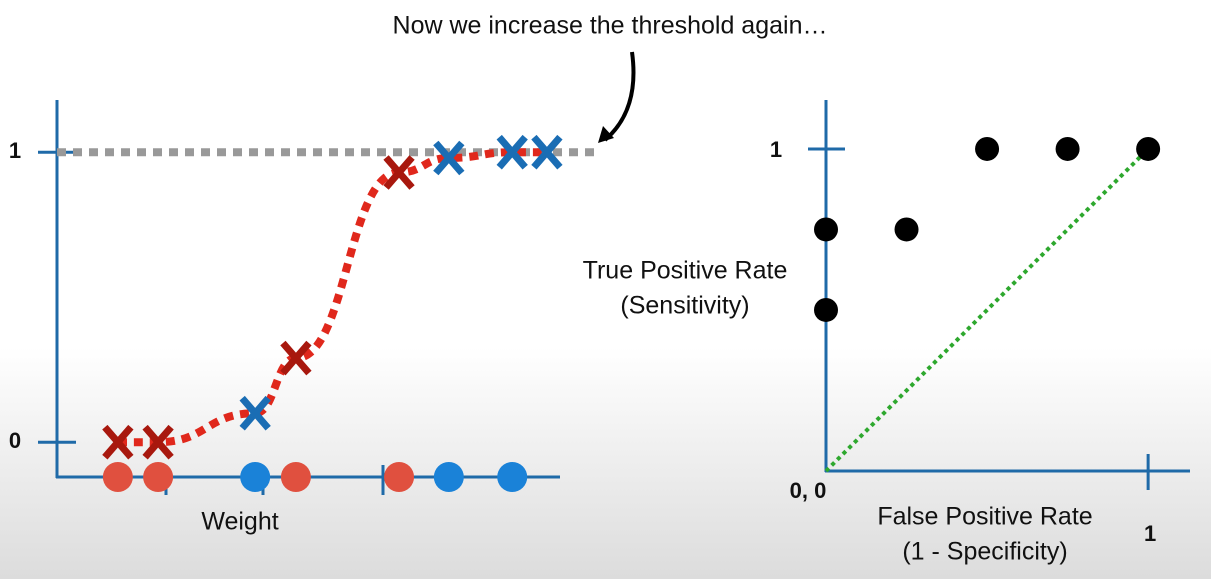 This screenshot has width=1211, height=579. What do you see at coordinates (808, 490) in the screenshot?
I see `origin-label: 0, 0` at bounding box center [808, 490].